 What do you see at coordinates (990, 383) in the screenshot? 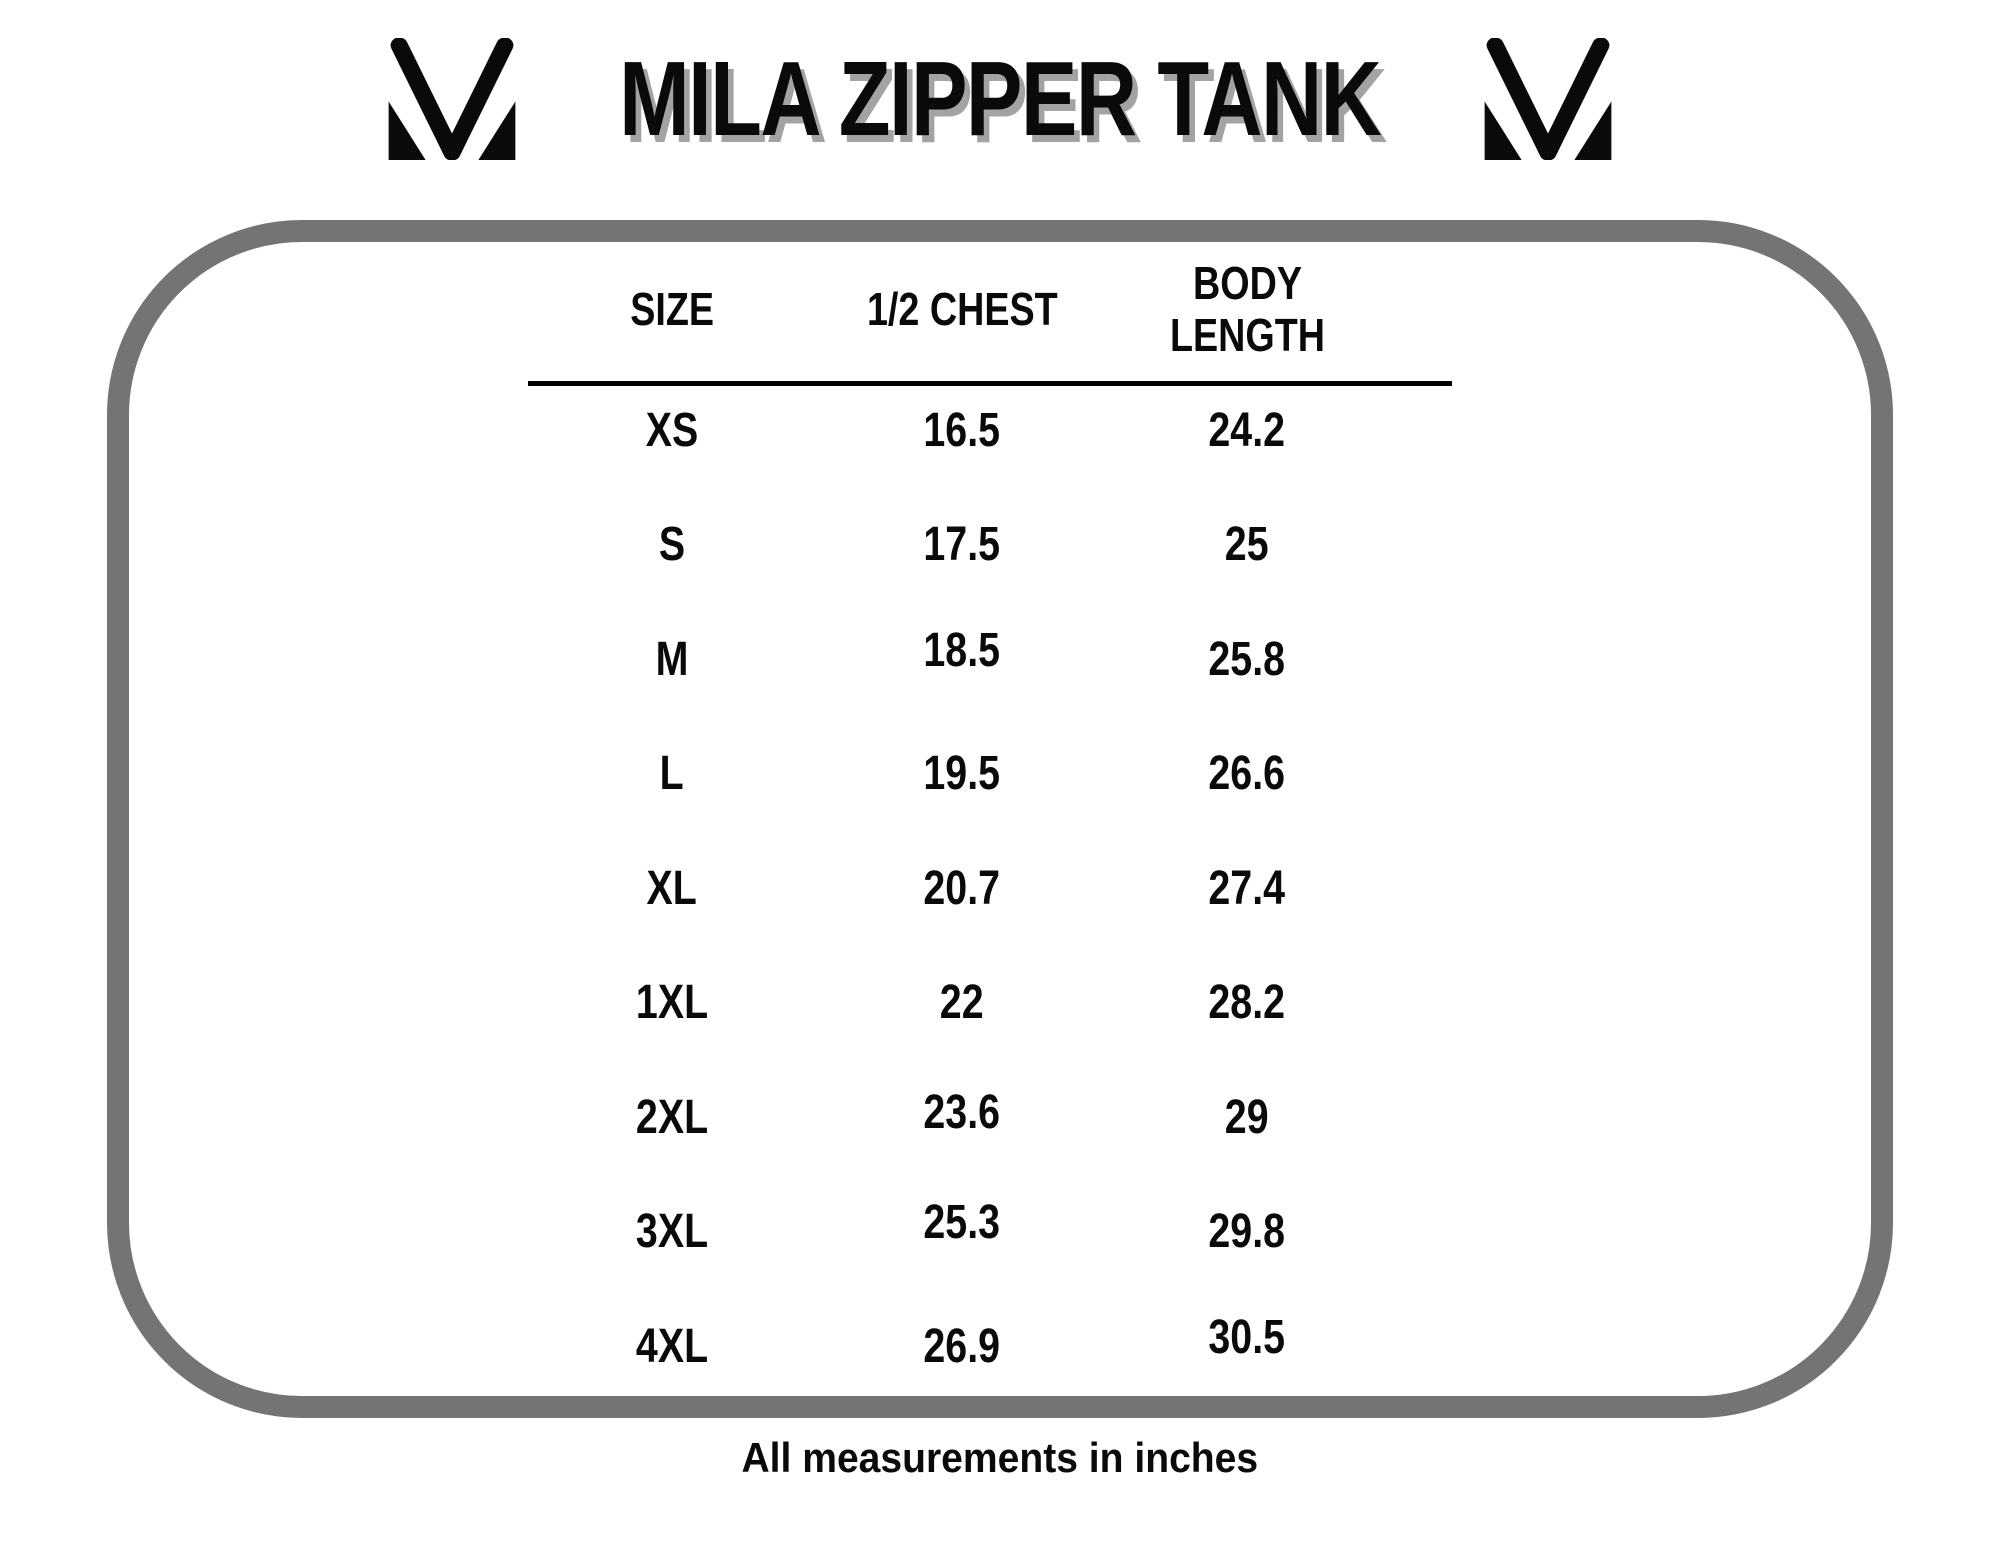
I see `header-underline` at bounding box center [990, 383].